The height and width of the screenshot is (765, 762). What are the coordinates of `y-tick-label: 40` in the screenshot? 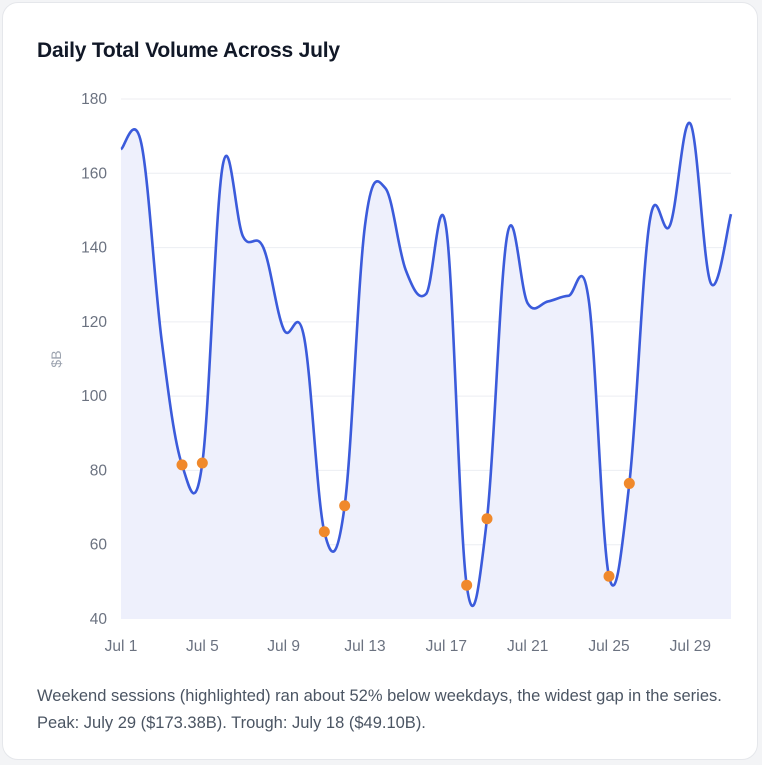 It's located at (99, 619).